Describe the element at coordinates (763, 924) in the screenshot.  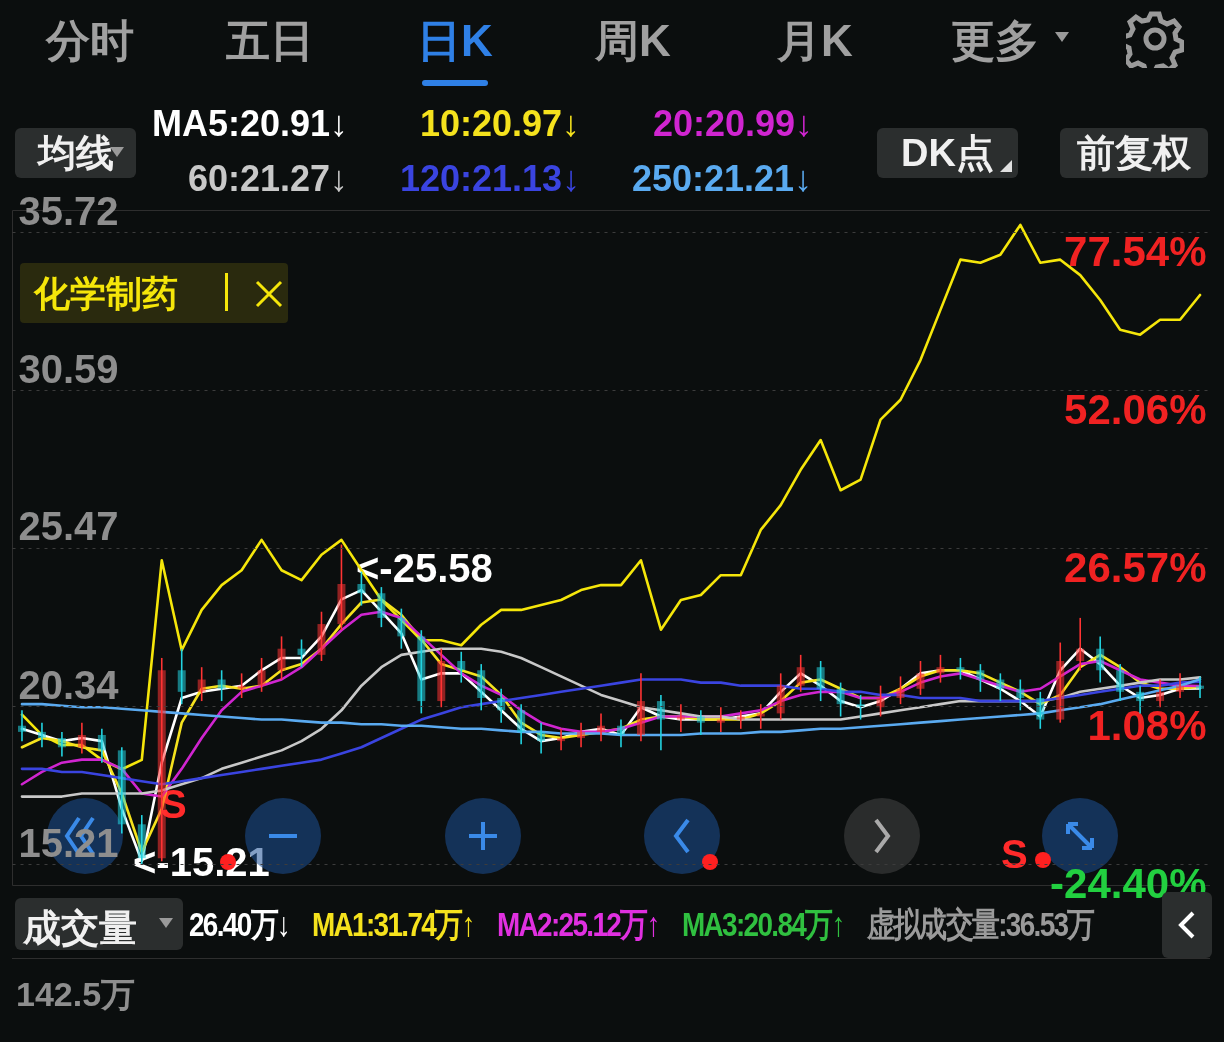
I see `text: MA3:20.84万↑` at that location.